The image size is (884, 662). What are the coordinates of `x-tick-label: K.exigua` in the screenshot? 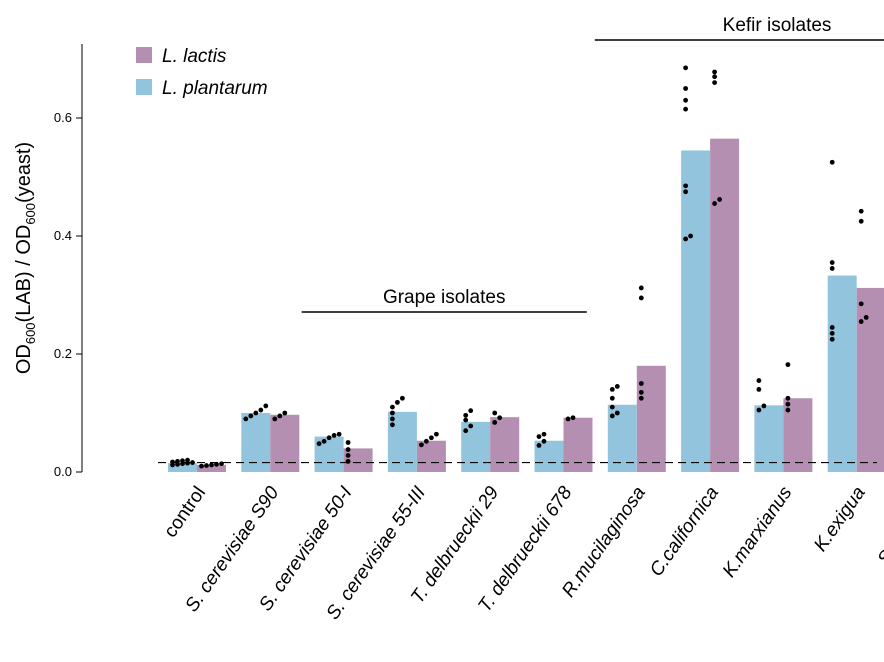 It's located at (840, 519).